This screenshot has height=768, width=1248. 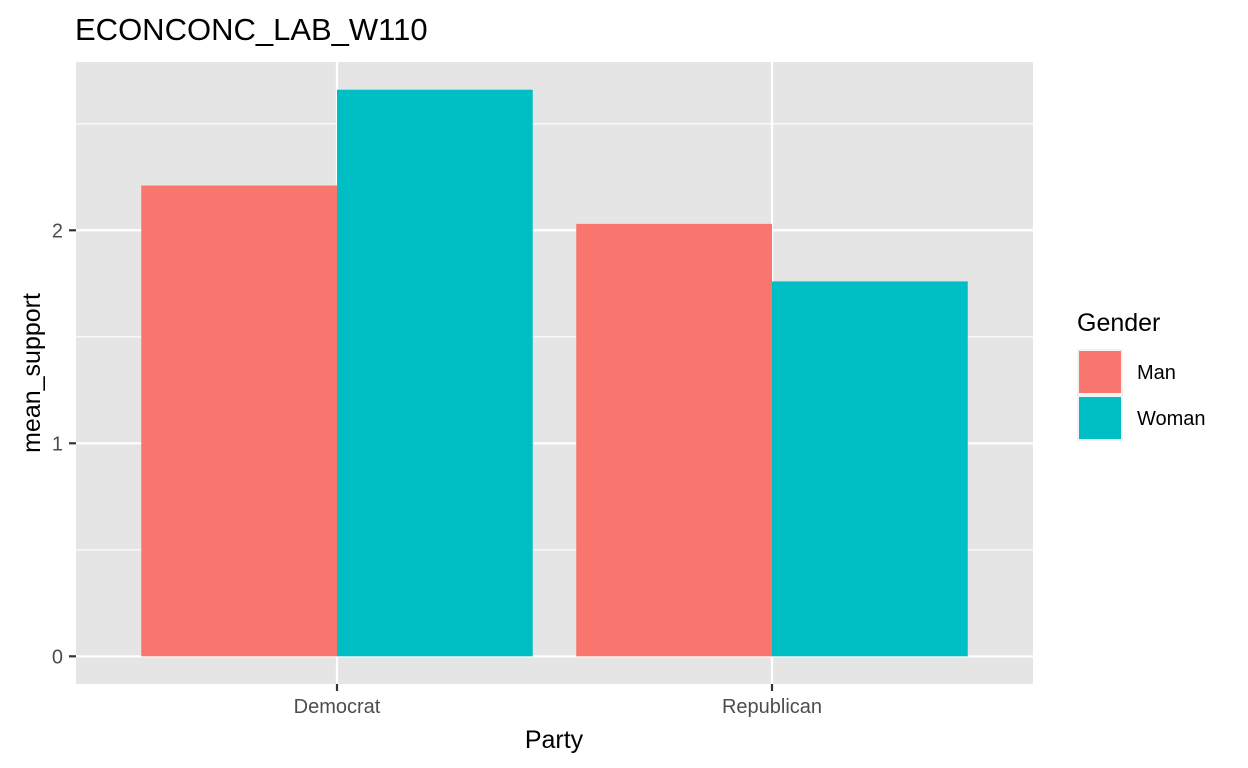 I want to click on legend-title: Gender, so click(x=1118, y=323).